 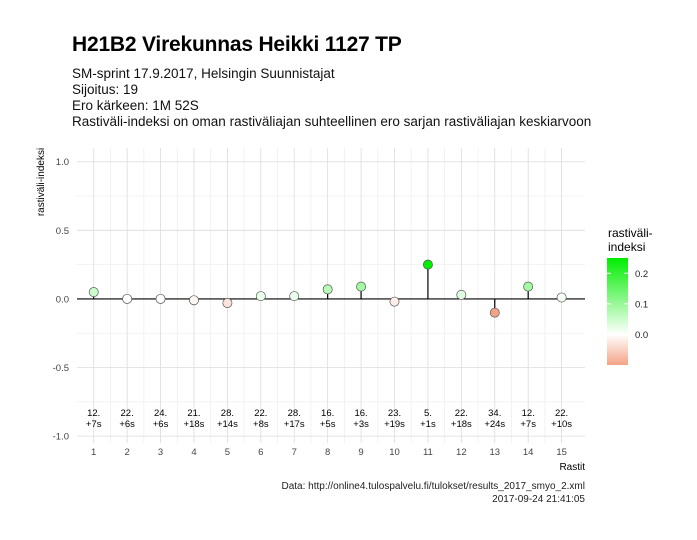 I want to click on x-tick-label: 15, so click(x=561, y=452).